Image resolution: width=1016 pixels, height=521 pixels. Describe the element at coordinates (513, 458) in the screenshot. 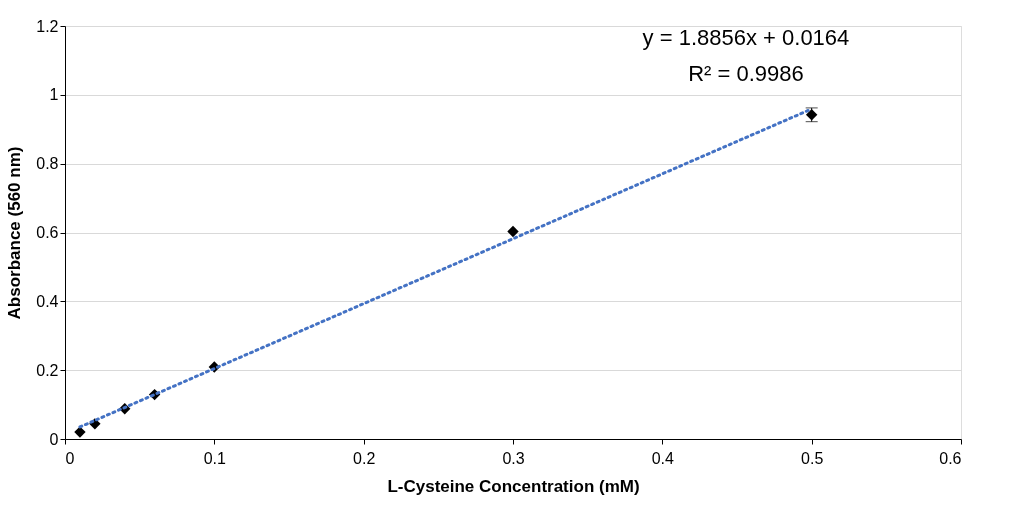

I see `x-tick-label: 0.3` at that location.